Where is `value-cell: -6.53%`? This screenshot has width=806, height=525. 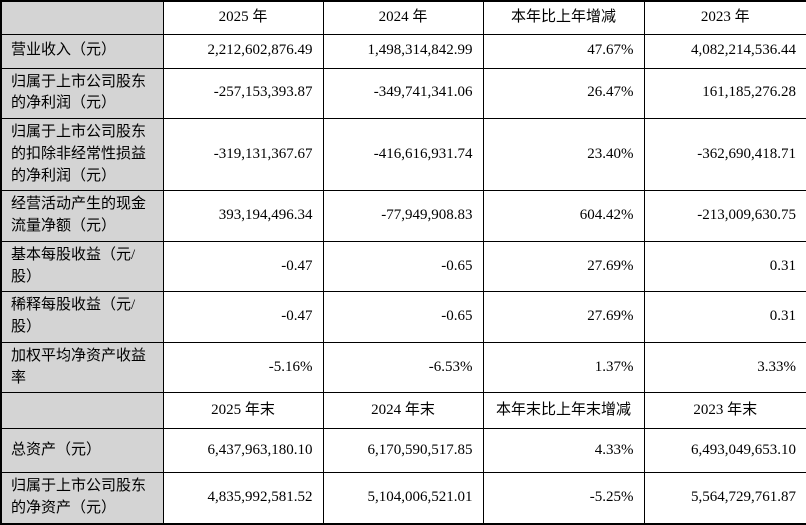
value-cell: -6.53% is located at coordinates (403, 367).